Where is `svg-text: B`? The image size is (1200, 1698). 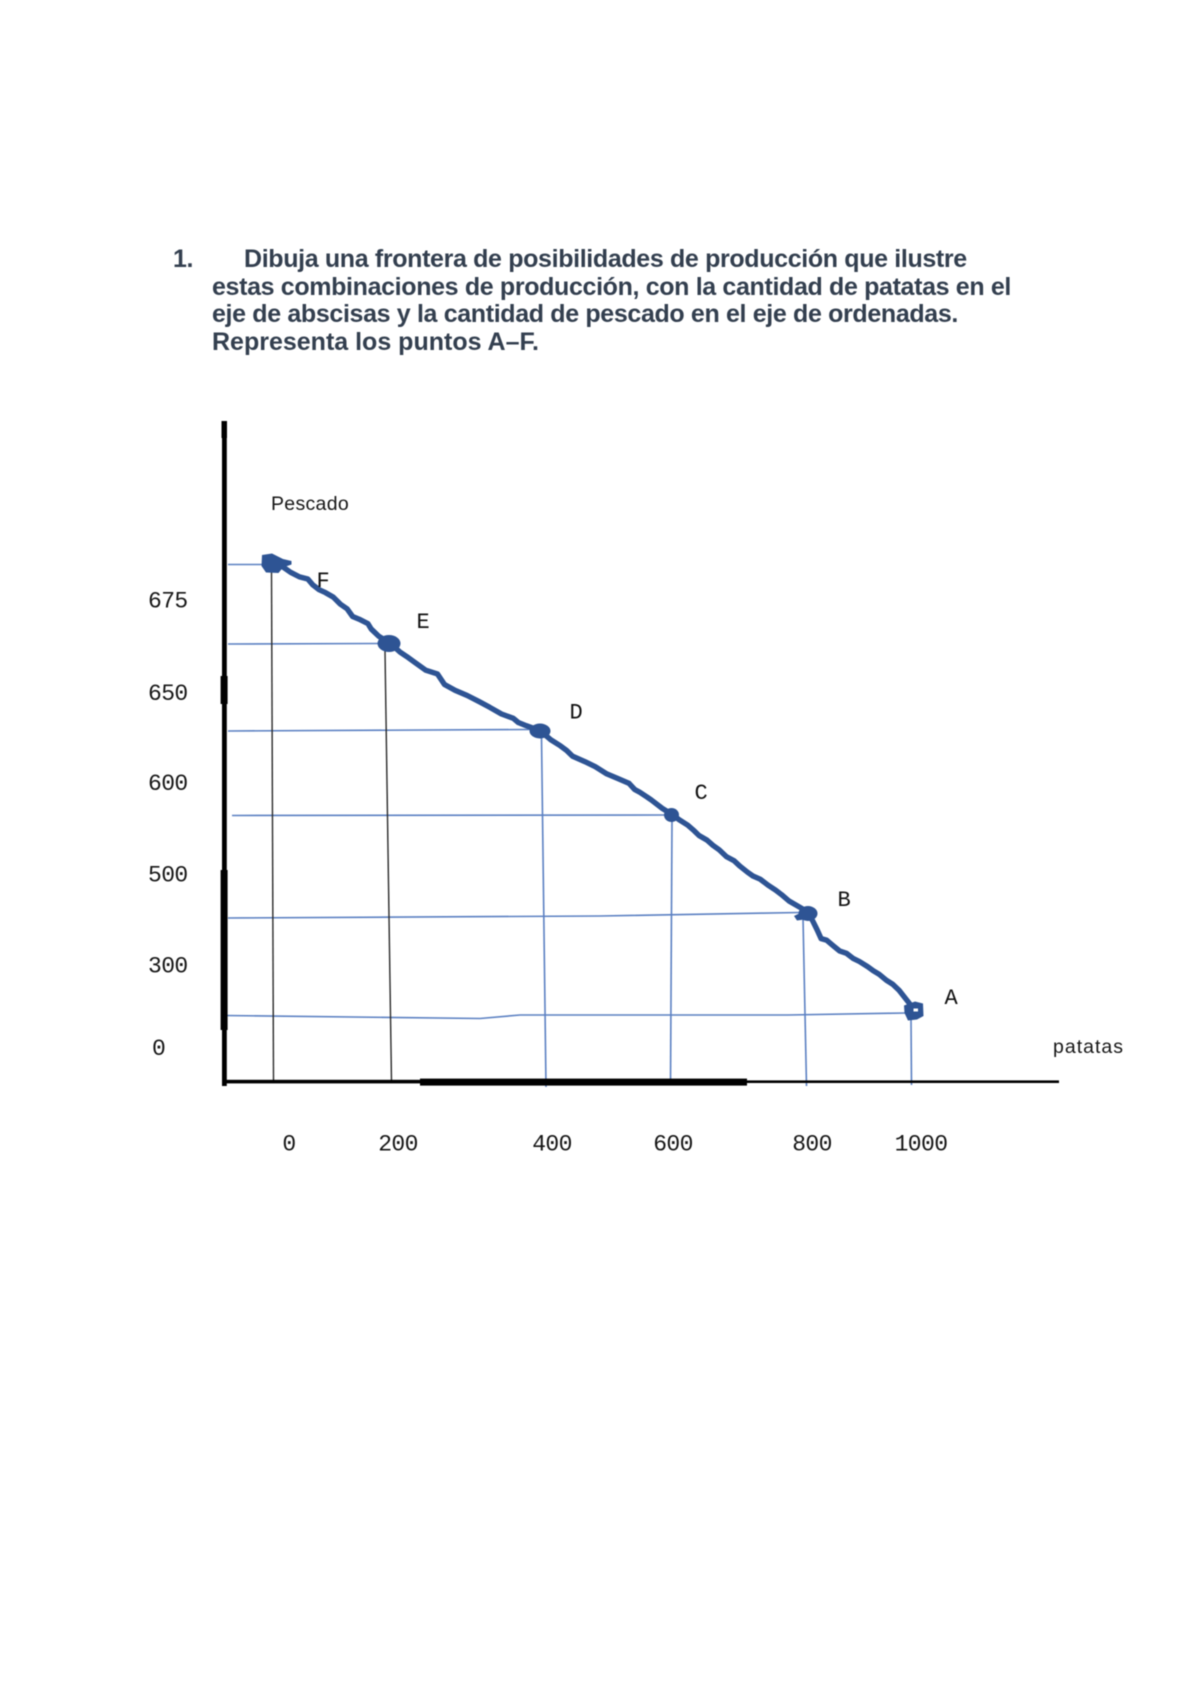 svg-text: B is located at coordinates (844, 900).